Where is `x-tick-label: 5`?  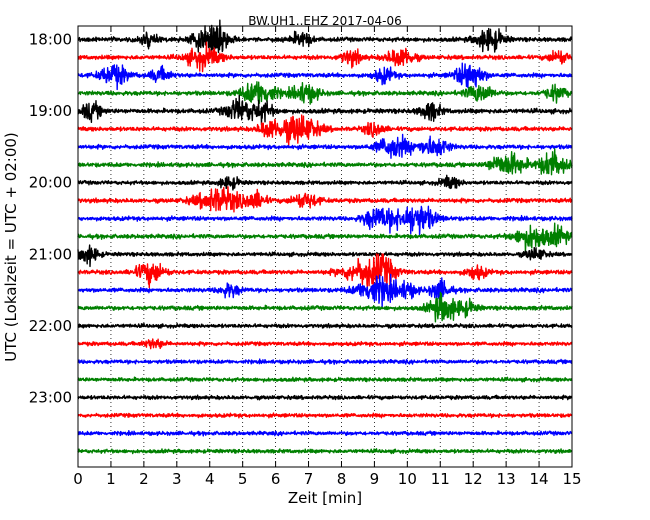 x-tick-label: 5 is located at coordinates (243, 479).